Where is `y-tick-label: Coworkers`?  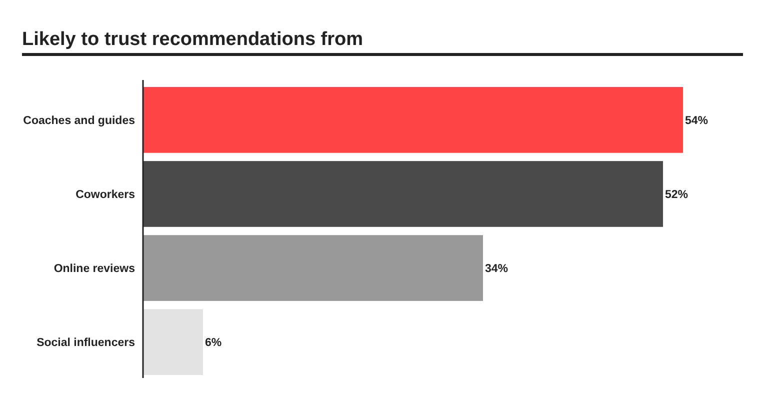 y-tick-label: Coworkers is located at coordinates (105, 194).